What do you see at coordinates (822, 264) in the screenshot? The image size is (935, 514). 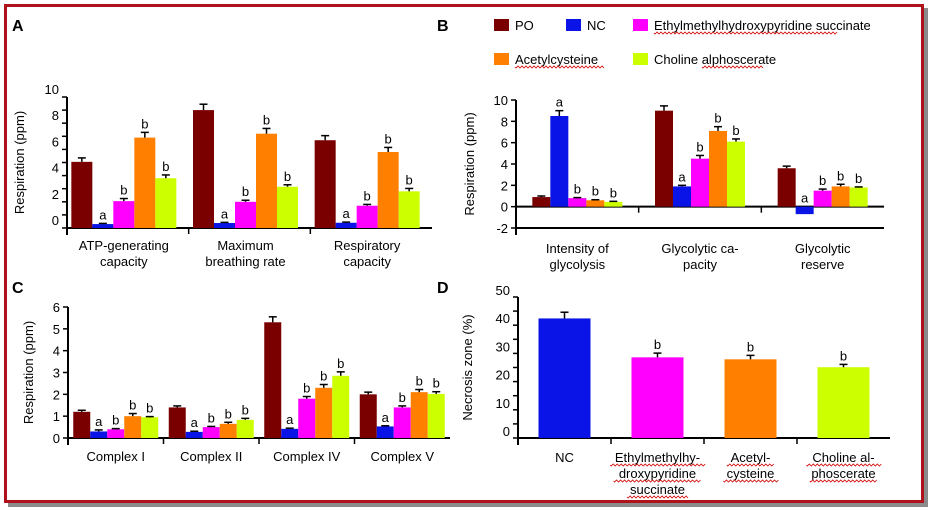 I see `x-category-label: reserve` at bounding box center [822, 264].